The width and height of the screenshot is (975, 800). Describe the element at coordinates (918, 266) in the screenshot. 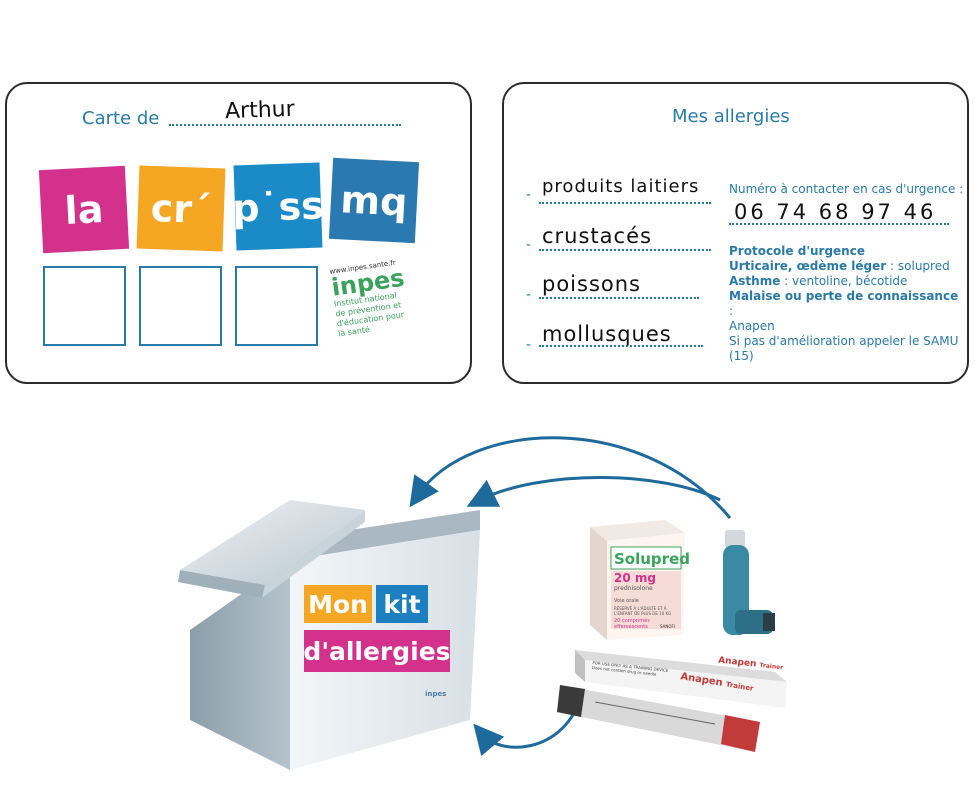

I see `urticaire-value: : solupred` at that location.